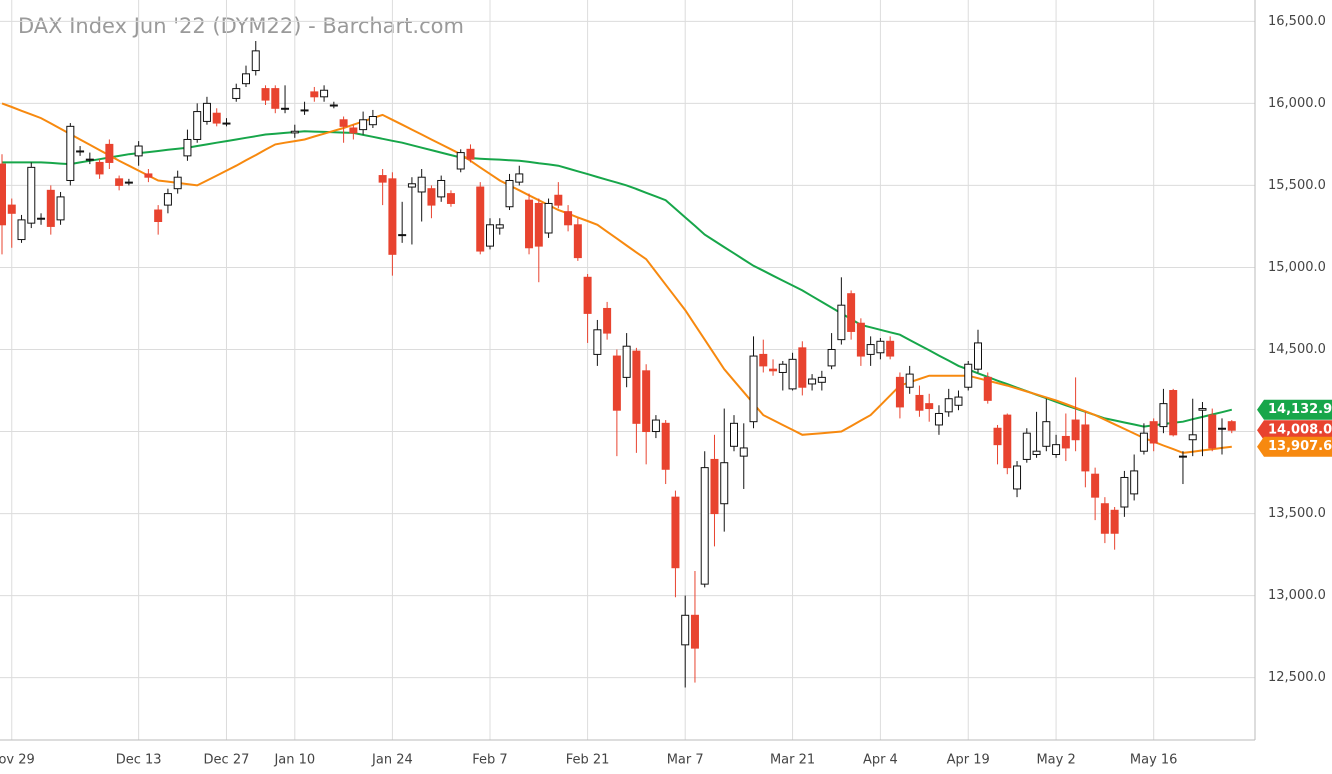  What do you see at coordinates (1297, 513) in the screenshot?
I see `y-tick-label: 13,500.0` at bounding box center [1297, 513].